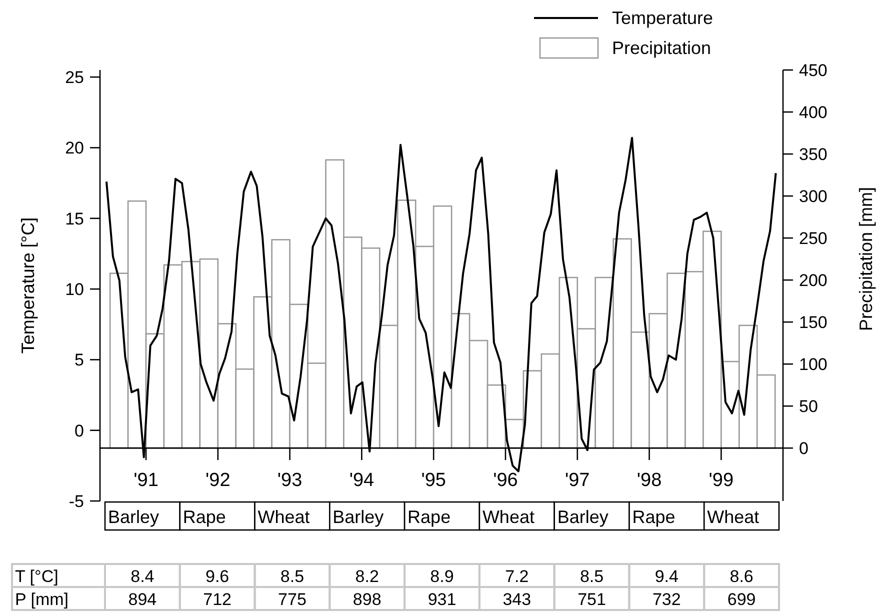 This screenshot has width=887, height=616. I want to click on y-axis-title: Temperature [°C], so click(28, 285).